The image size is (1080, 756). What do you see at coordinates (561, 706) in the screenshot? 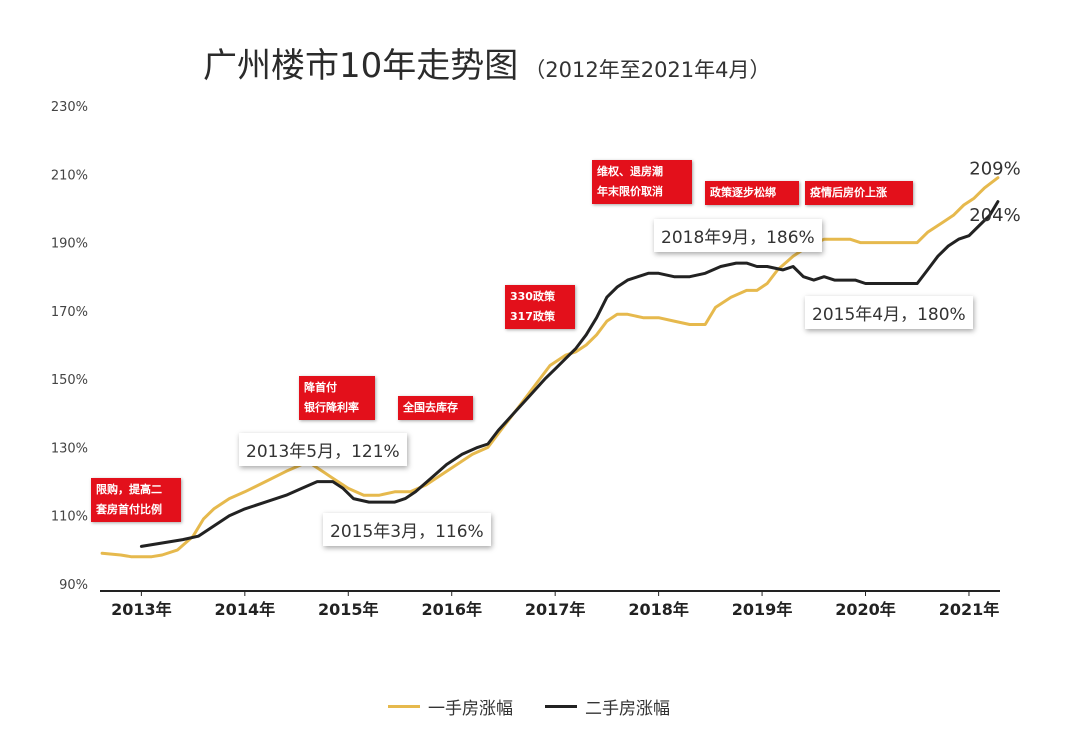
I see `legend-swatch-resale-homes` at bounding box center [561, 706].